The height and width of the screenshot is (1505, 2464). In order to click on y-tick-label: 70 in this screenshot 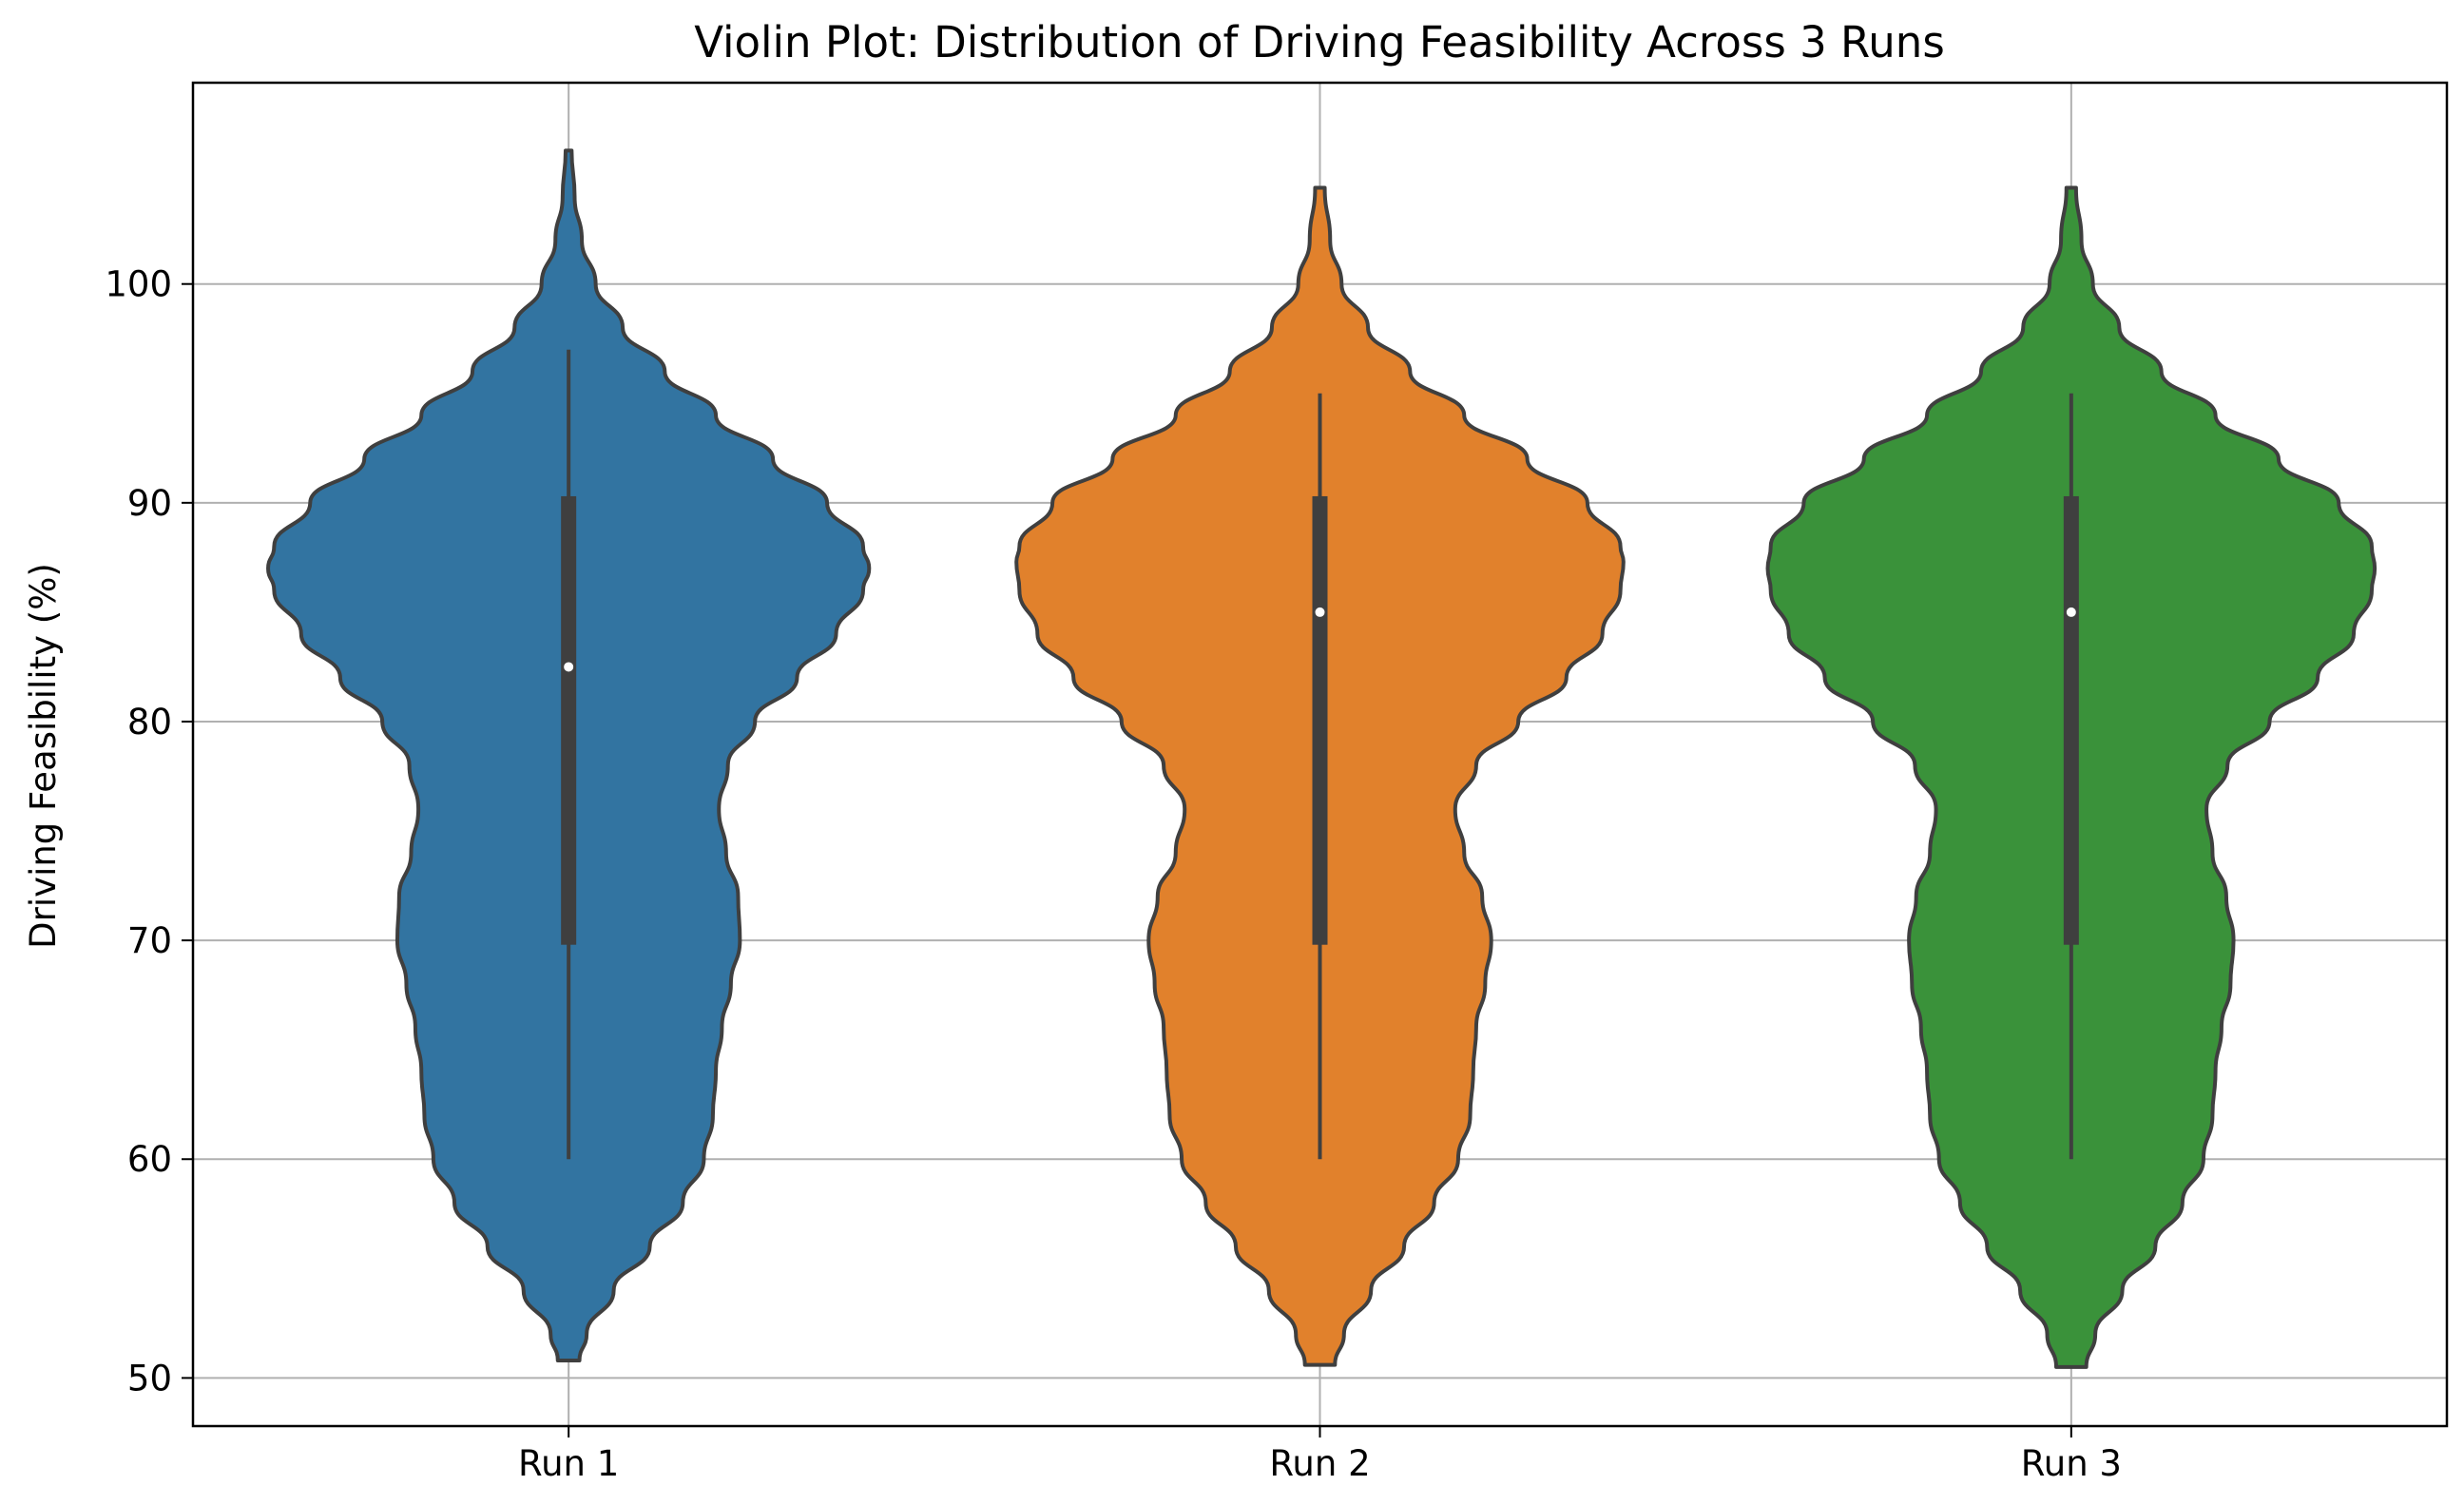, I will do `click(149, 940)`.